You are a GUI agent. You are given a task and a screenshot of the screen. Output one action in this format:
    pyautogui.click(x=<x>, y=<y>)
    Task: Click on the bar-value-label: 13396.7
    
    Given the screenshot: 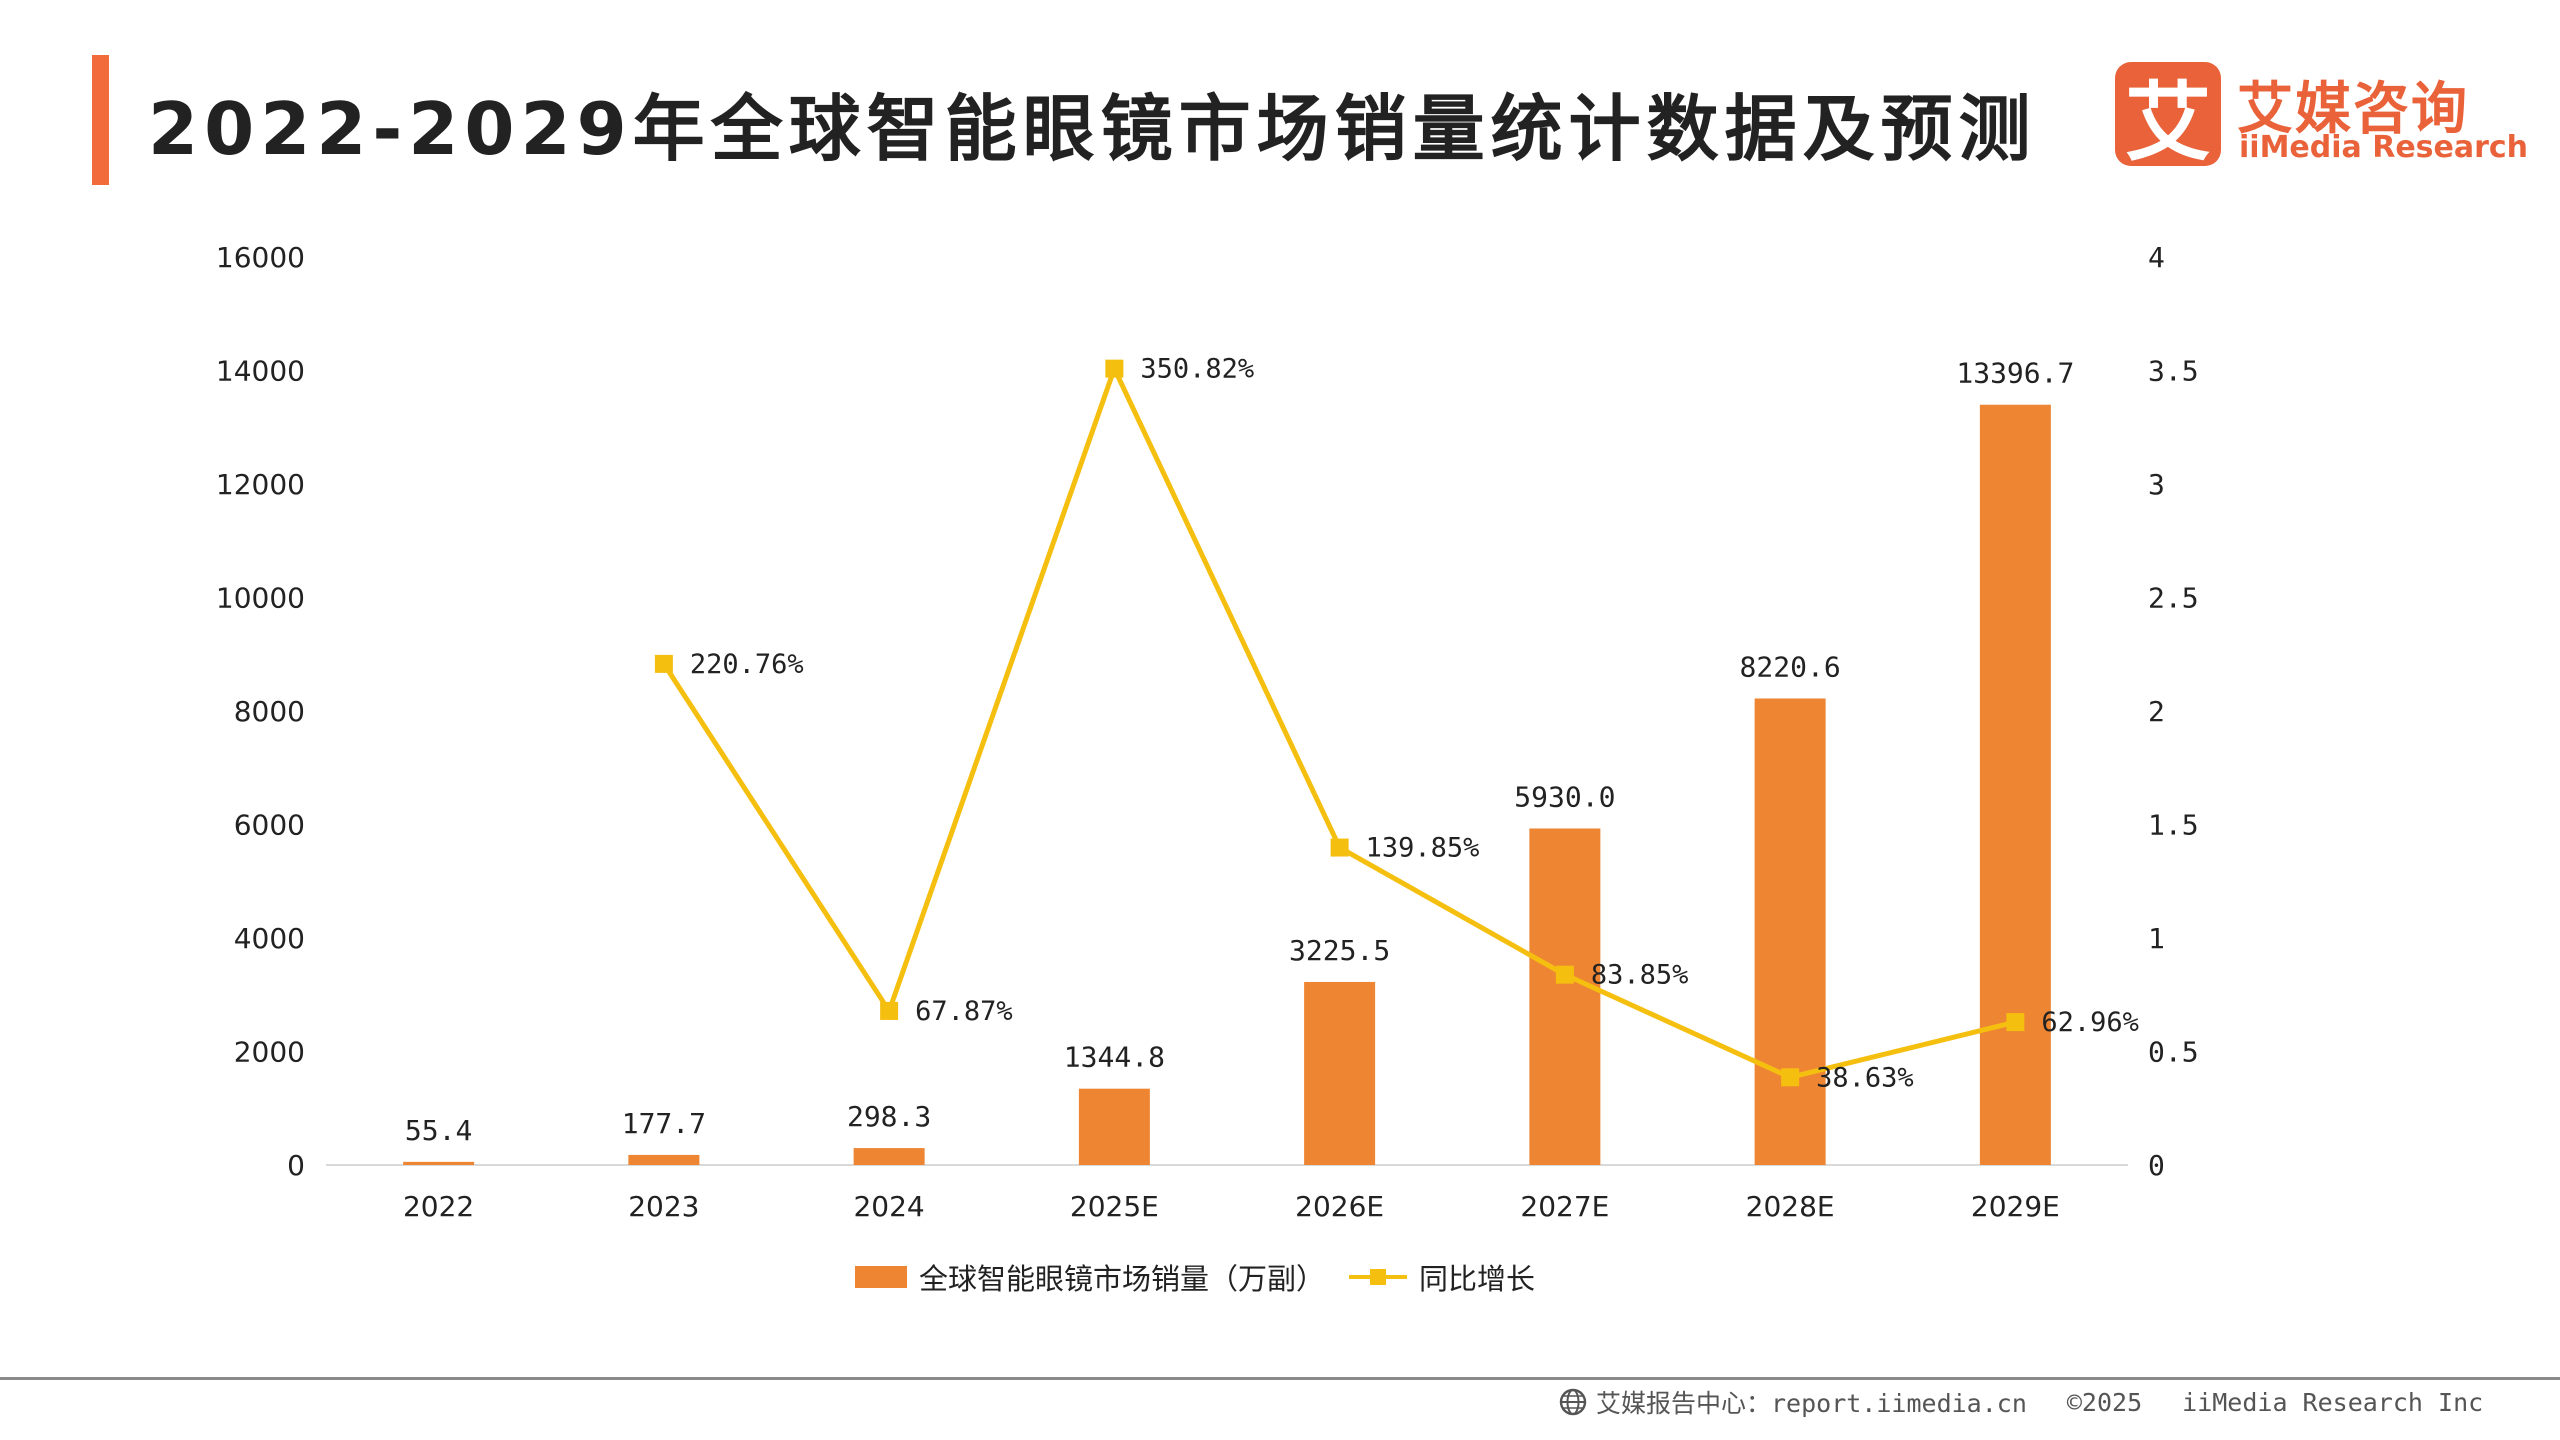 What is the action you would take?
    pyautogui.click(x=2015, y=373)
    